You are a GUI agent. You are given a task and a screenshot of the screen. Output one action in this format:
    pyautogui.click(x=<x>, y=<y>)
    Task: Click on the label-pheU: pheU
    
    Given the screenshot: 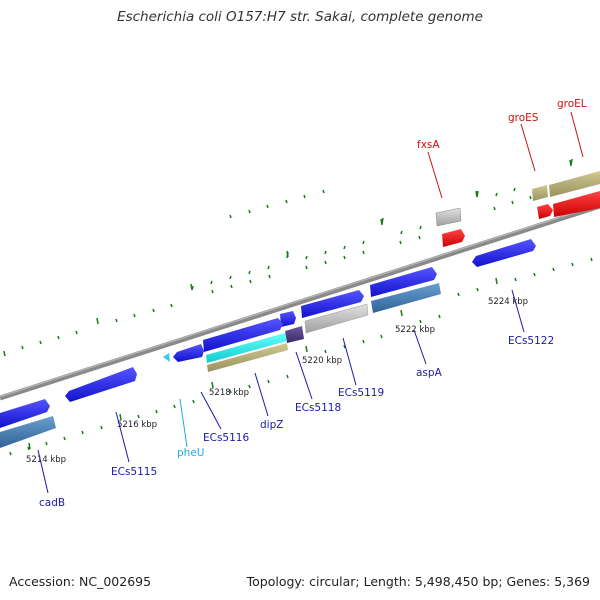 What is the action you would take?
    pyautogui.click(x=190, y=453)
    